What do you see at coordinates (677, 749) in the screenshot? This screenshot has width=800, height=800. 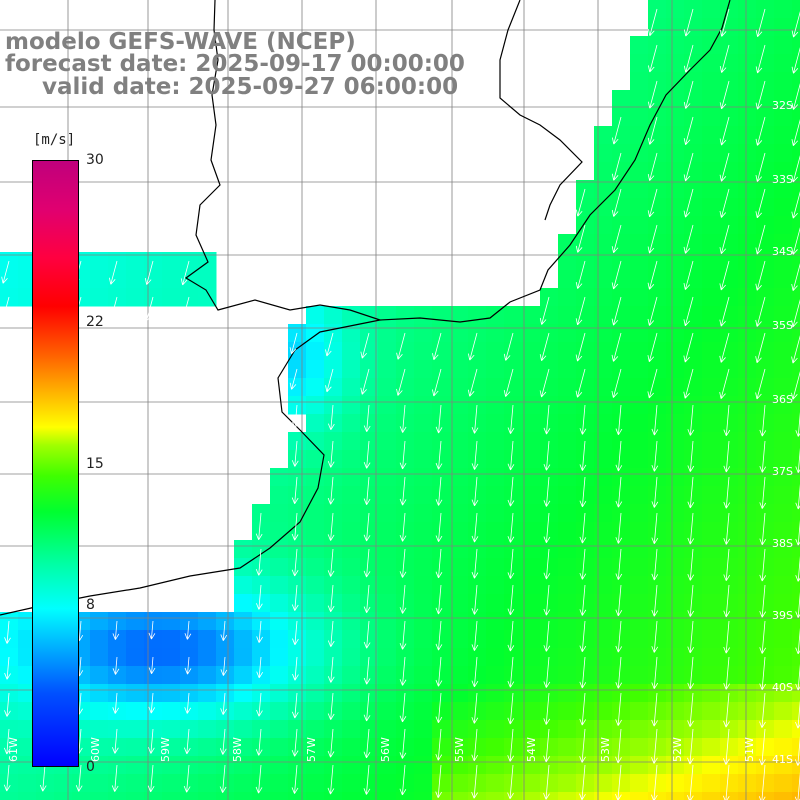 I see `longitude-label: 52W` at bounding box center [677, 749].